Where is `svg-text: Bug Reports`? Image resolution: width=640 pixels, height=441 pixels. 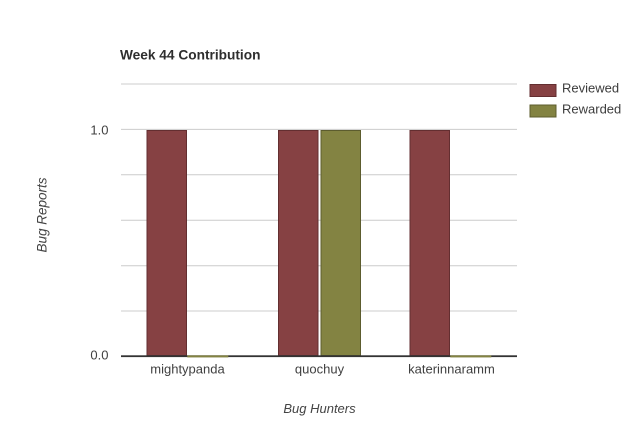
svg-text: Bug Reports is located at coordinates (42, 214).